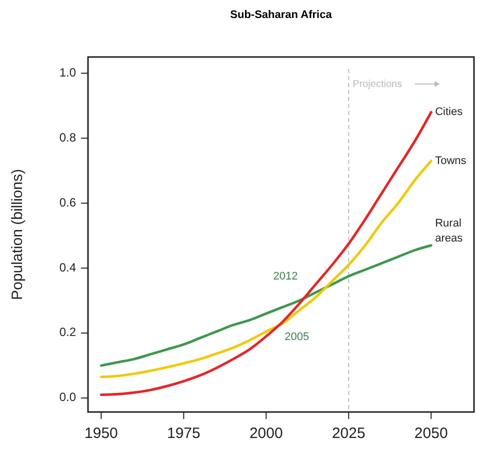 This screenshot has height=453, width=480. Describe the element at coordinates (67, 267) in the screenshot. I see `y-tick-label: 0.4` at that location.